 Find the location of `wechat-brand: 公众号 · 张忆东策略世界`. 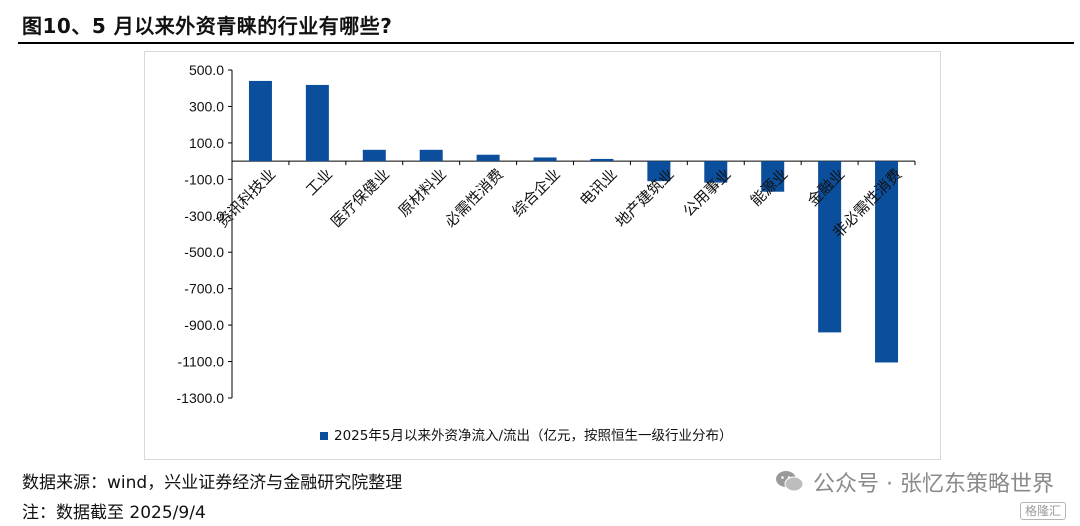

wechat-brand: 公众号 · 张忆东策略世界 is located at coordinates (914, 482).